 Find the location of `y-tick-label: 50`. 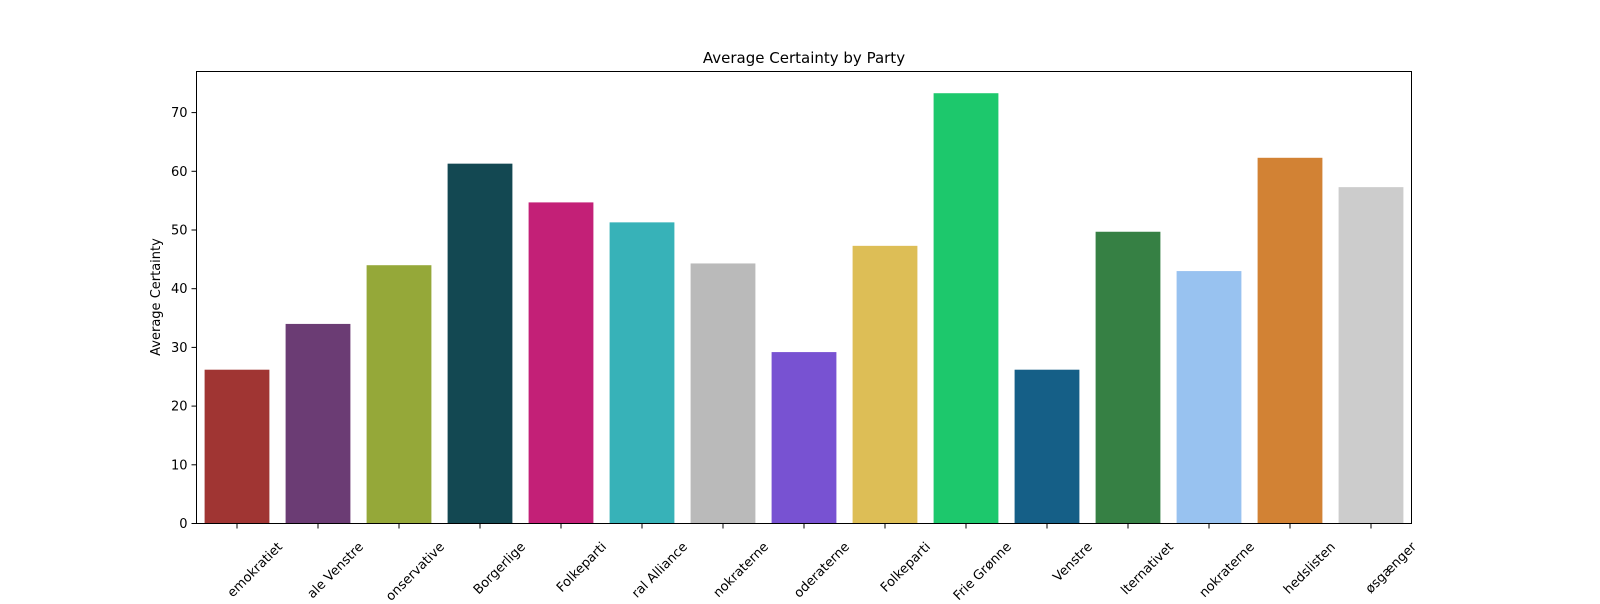

y-tick-label: 50 is located at coordinates (179, 230).